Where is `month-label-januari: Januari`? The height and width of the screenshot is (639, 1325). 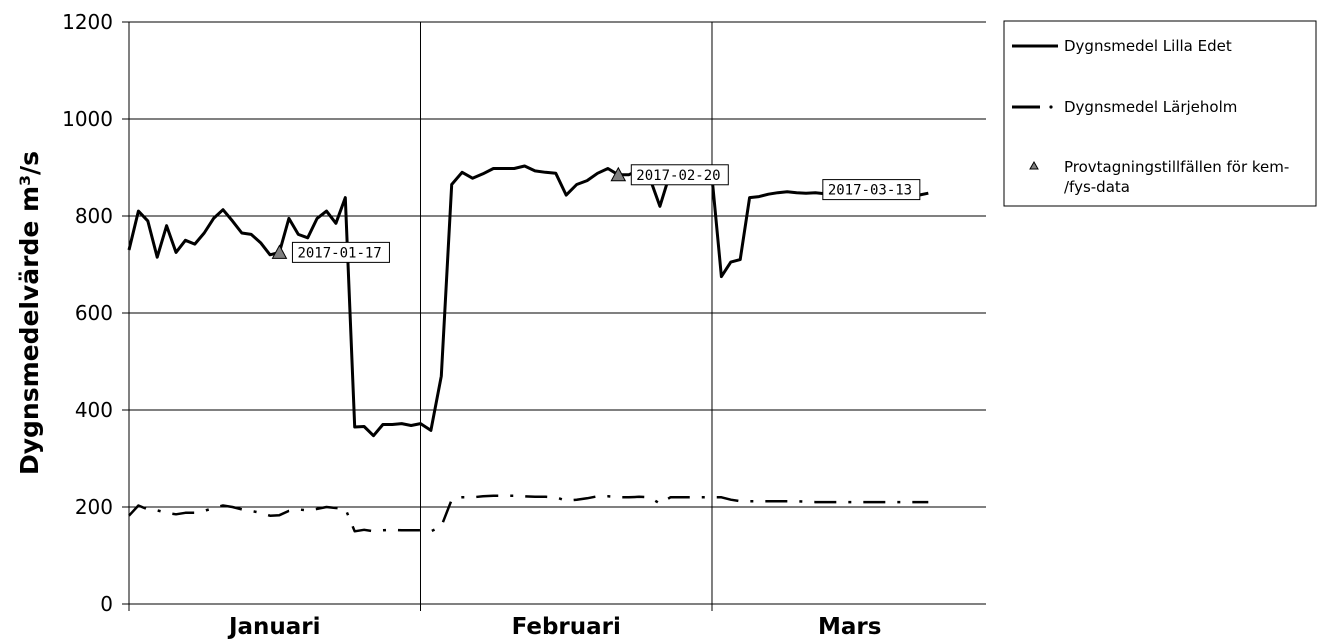 month-label-januari: Januari is located at coordinates (274, 626).